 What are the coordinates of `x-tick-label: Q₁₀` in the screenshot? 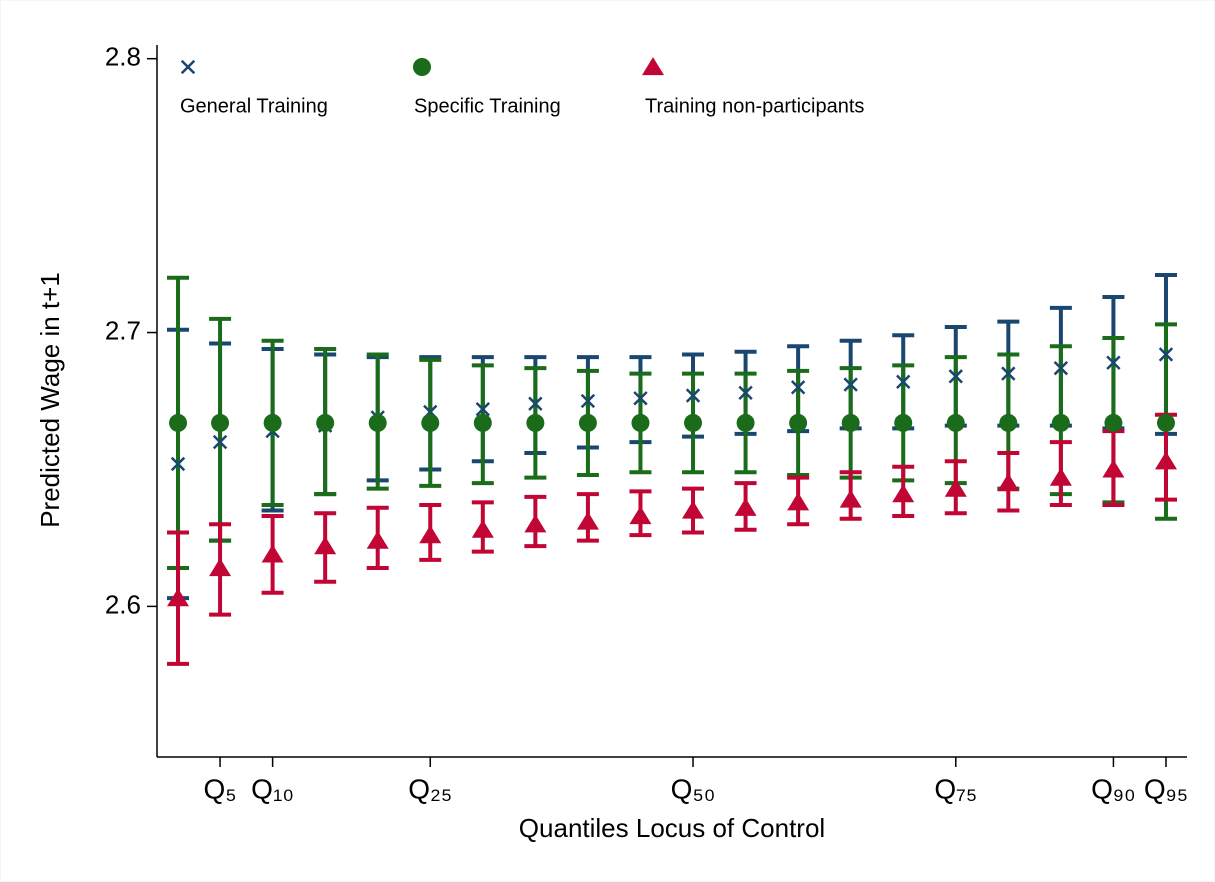 It's located at (272, 788).